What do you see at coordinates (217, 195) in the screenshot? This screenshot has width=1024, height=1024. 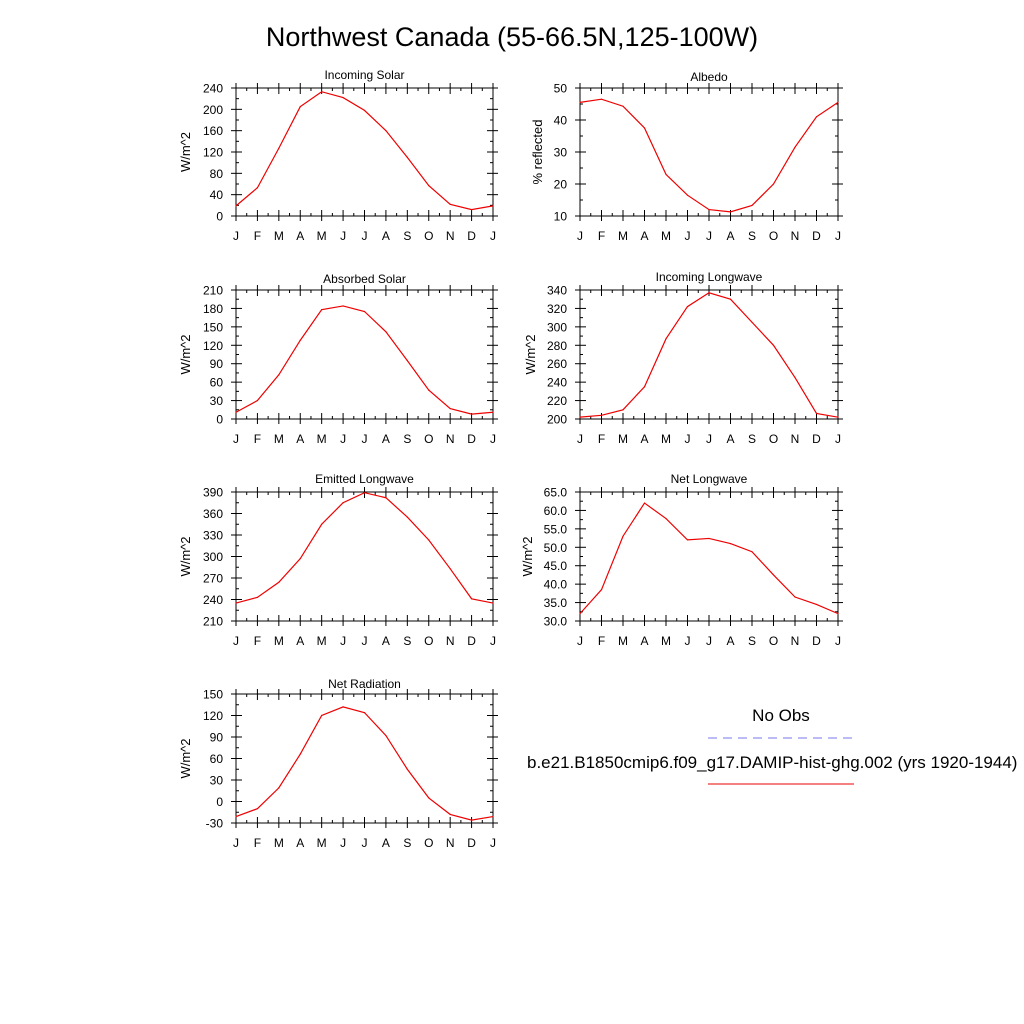 I see `y-tick-label: 40` at bounding box center [217, 195].